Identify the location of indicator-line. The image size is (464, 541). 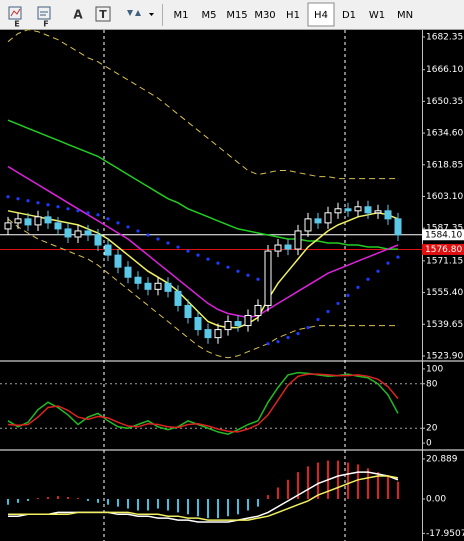
(203, 497).